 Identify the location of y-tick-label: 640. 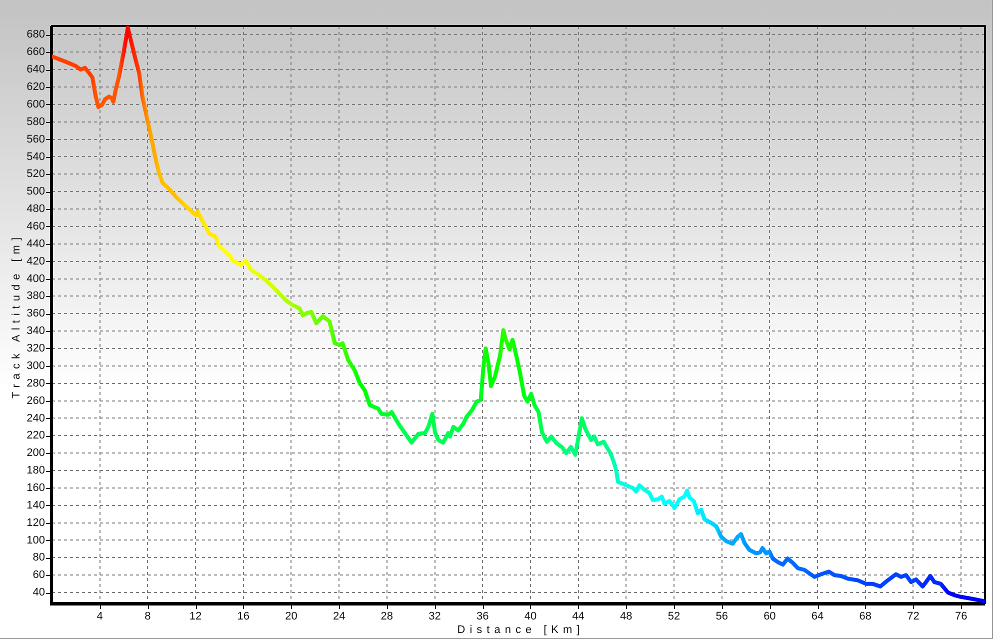
(35, 70).